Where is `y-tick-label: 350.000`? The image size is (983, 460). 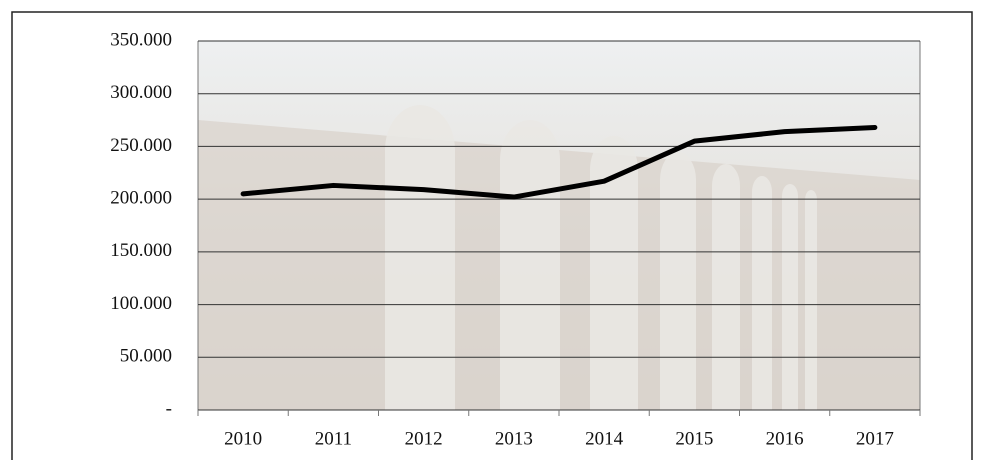 y-tick-label: 350.000 is located at coordinates (141, 39).